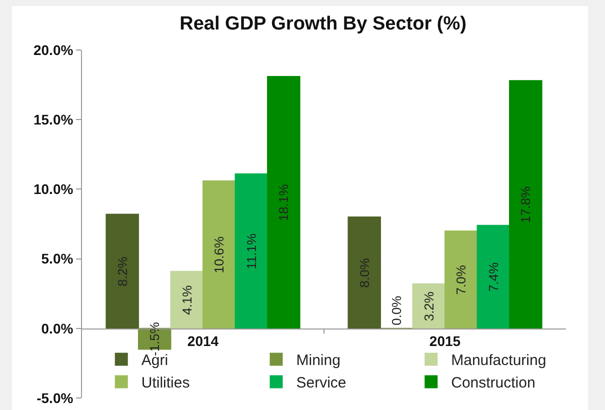 The height and width of the screenshot is (410, 605). I want to click on data-label: 0.0%, so click(396, 310).